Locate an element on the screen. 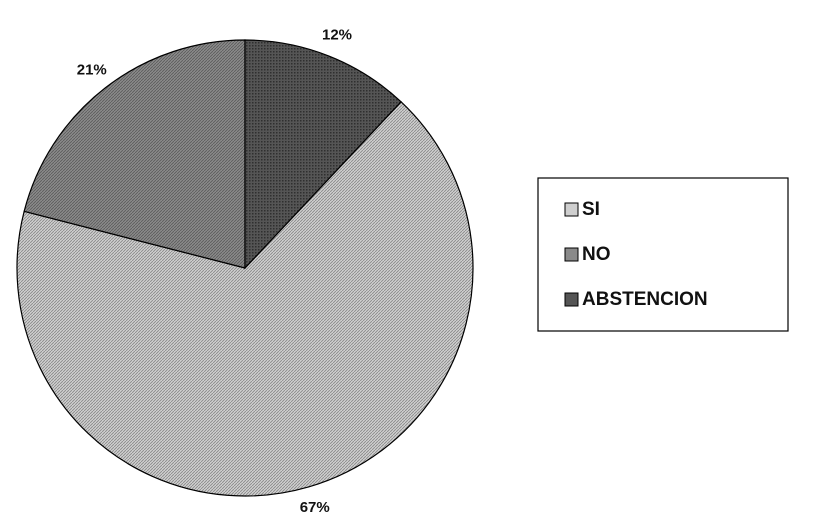  legend-label: ABSTENCION is located at coordinates (645, 299).